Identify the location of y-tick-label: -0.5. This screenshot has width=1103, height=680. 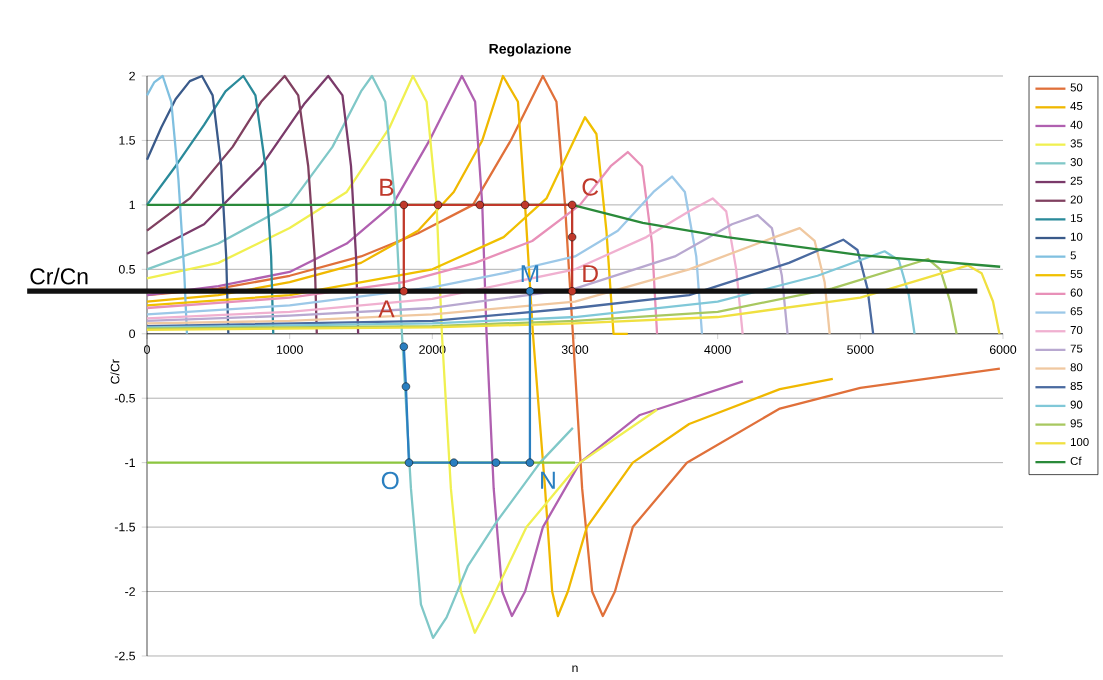
(124, 398).